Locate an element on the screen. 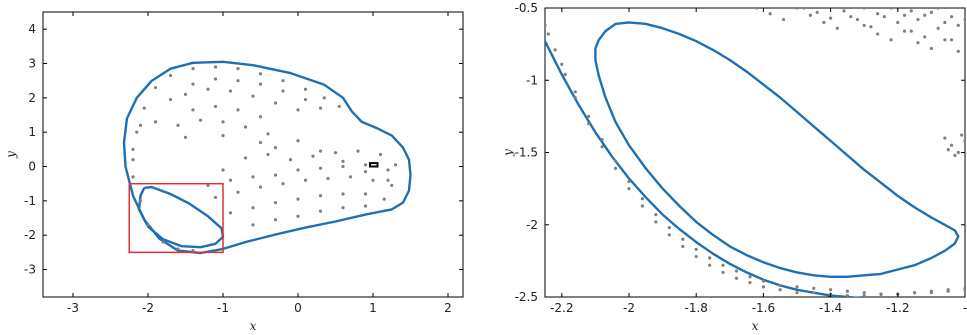 The image size is (967, 335). x-tick-label: -1.4 is located at coordinates (830, 308).